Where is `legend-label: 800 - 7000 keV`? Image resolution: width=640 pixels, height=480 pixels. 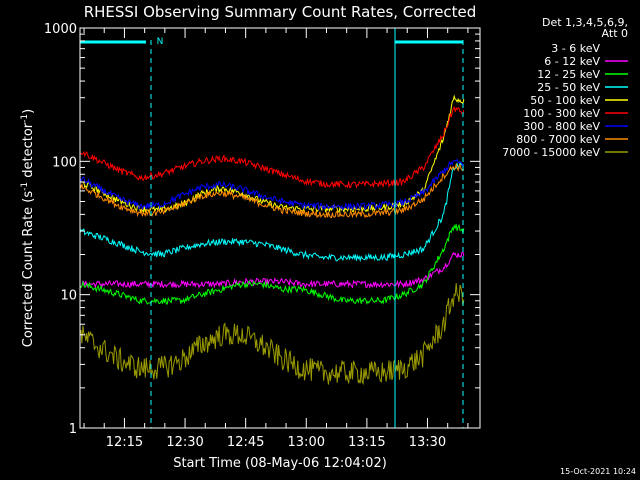 legend-label: 800 - 7000 keV is located at coordinates (558, 139).